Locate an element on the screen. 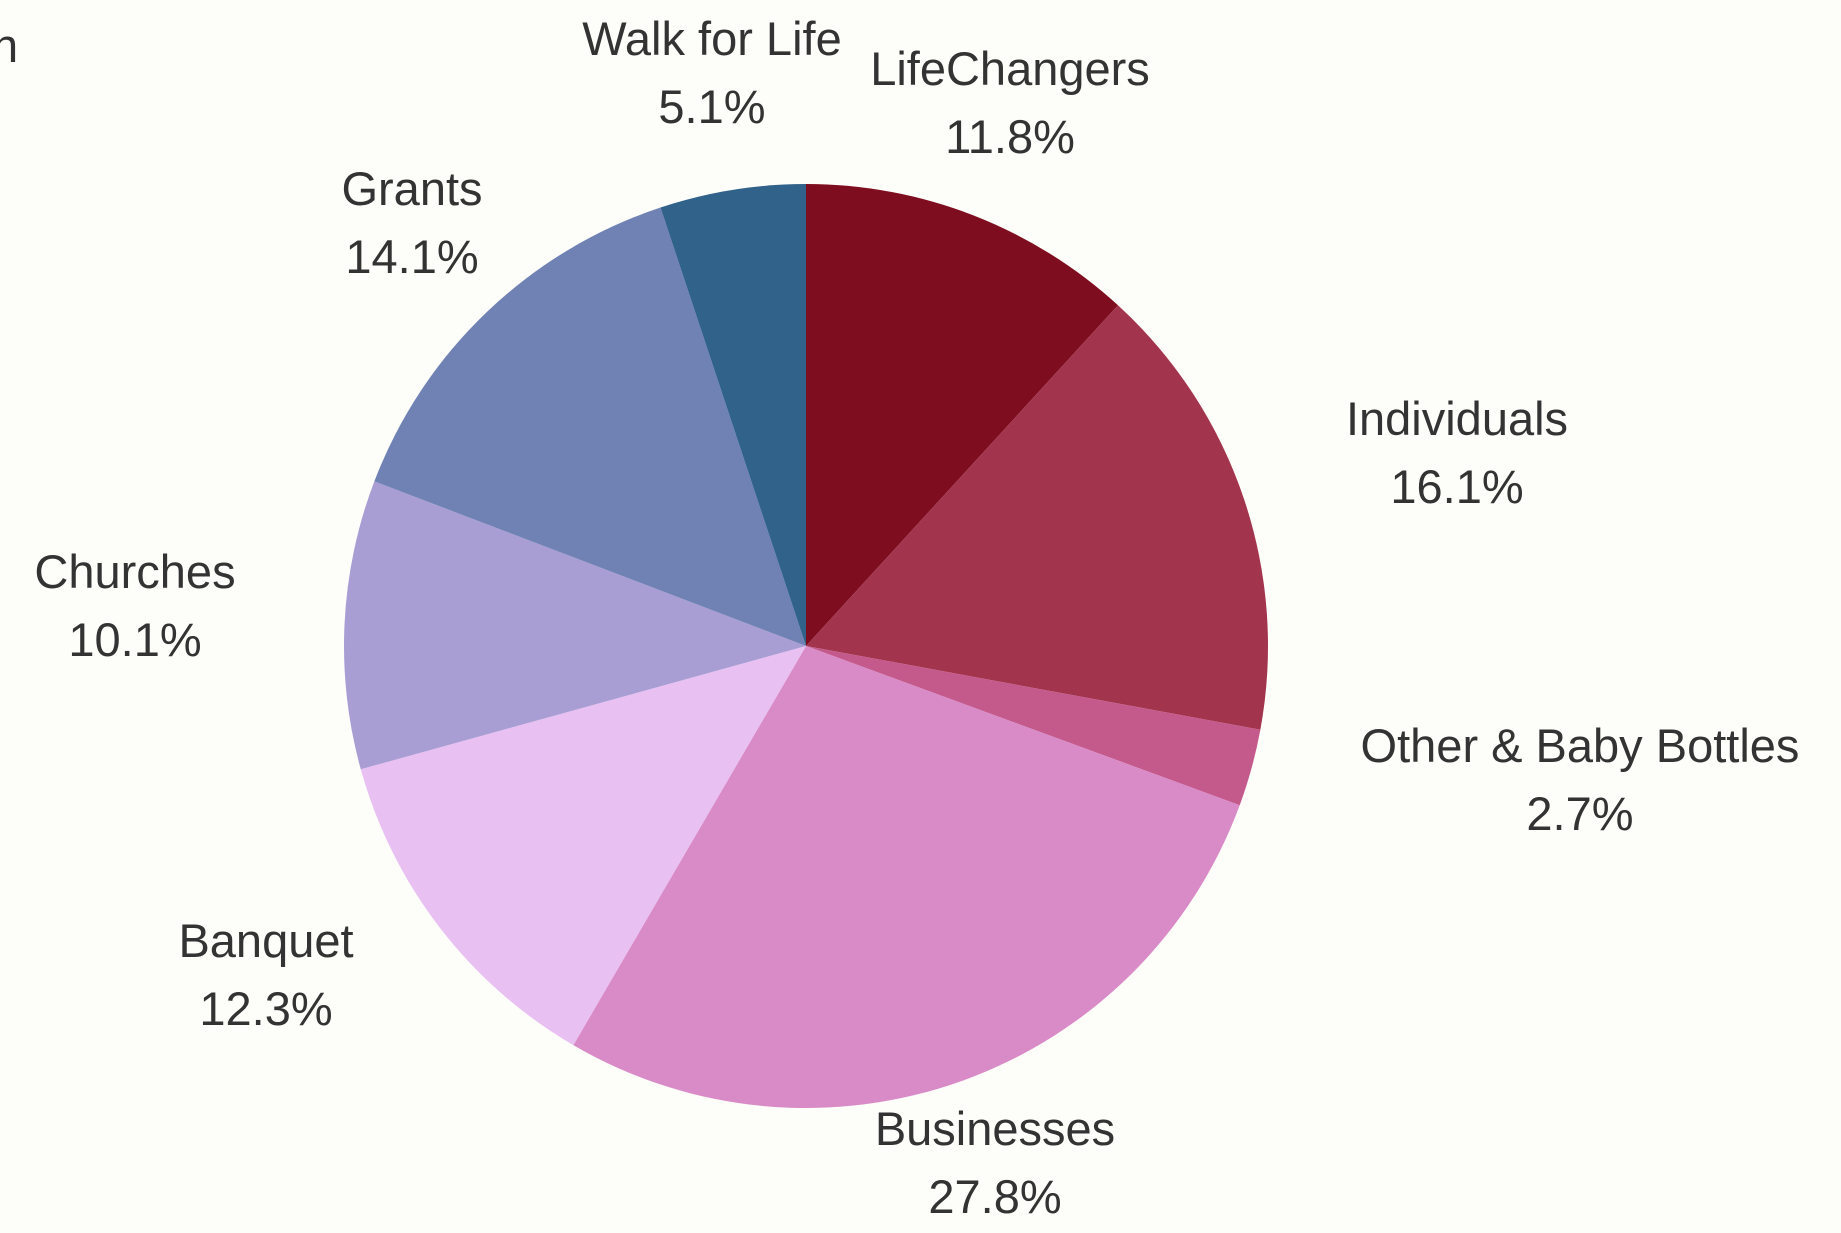 Image resolution: width=1841 pixels, height=1233 pixels. slice-percent-other-and-baby-bottles: 2.7% is located at coordinates (1579, 813).